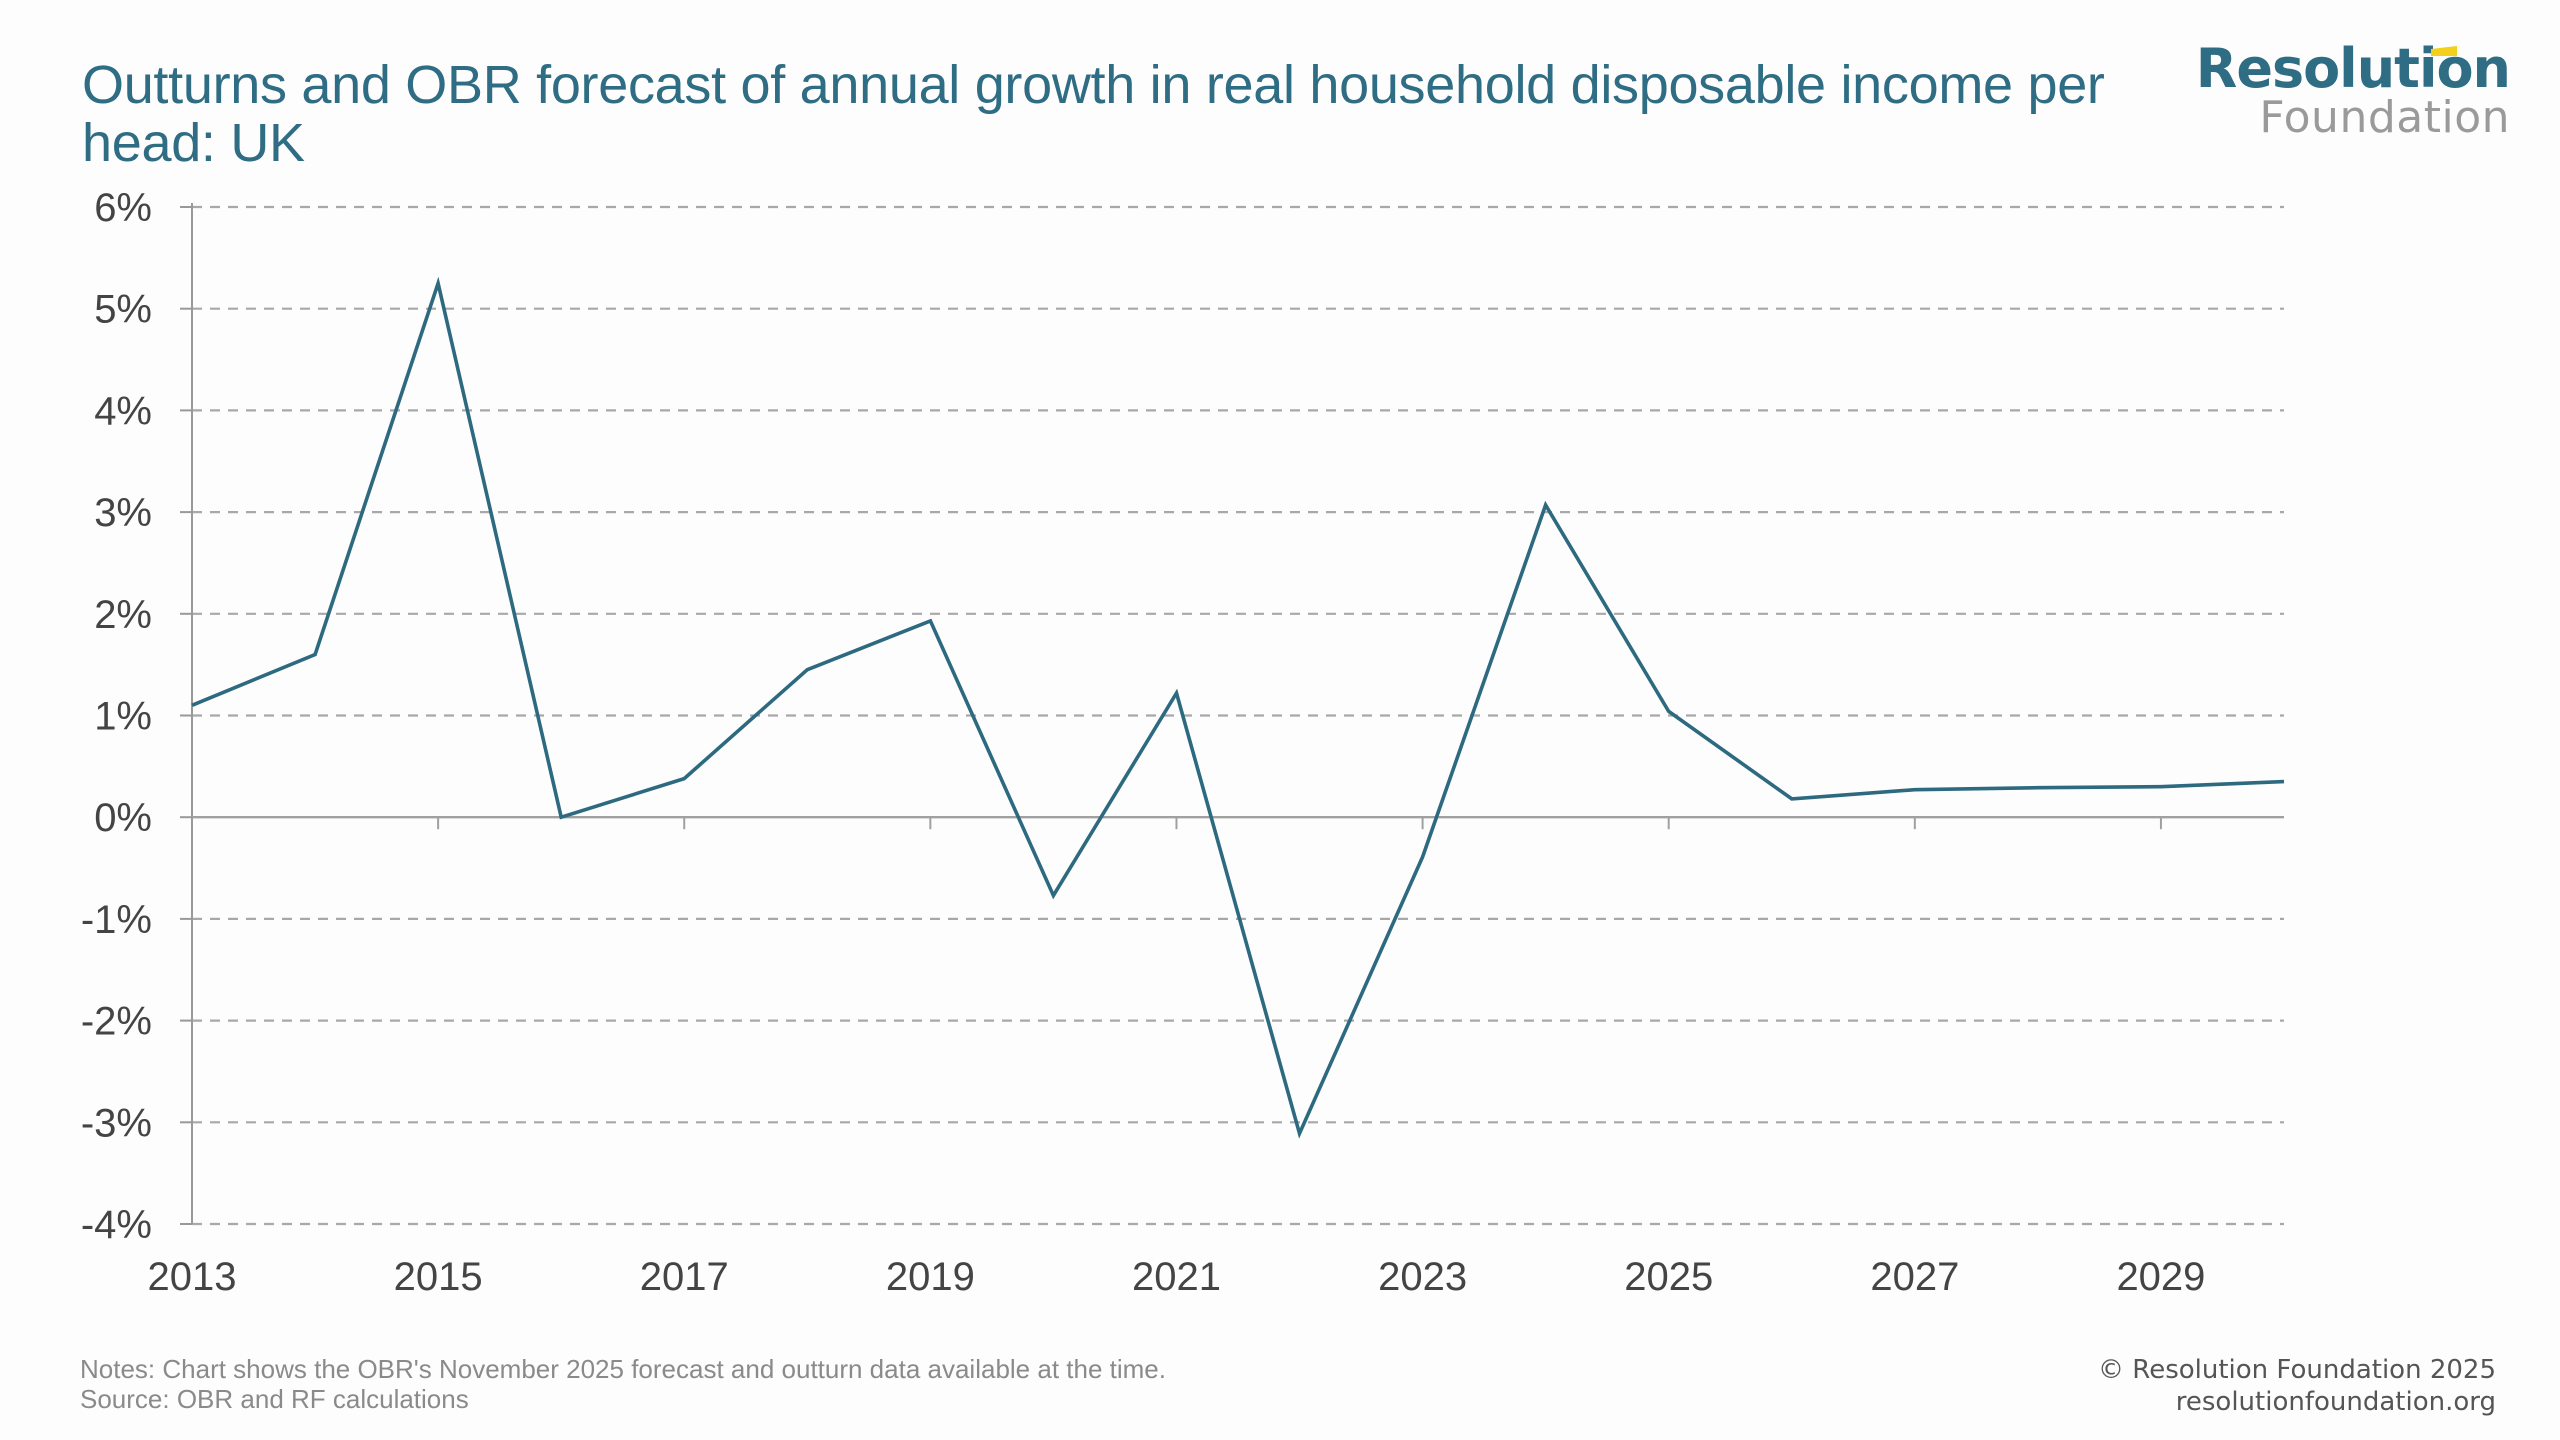 Image resolution: width=2560 pixels, height=1440 pixels. Describe the element at coordinates (1914, 1277) in the screenshot. I see `x-tick-label: 2027` at that location.